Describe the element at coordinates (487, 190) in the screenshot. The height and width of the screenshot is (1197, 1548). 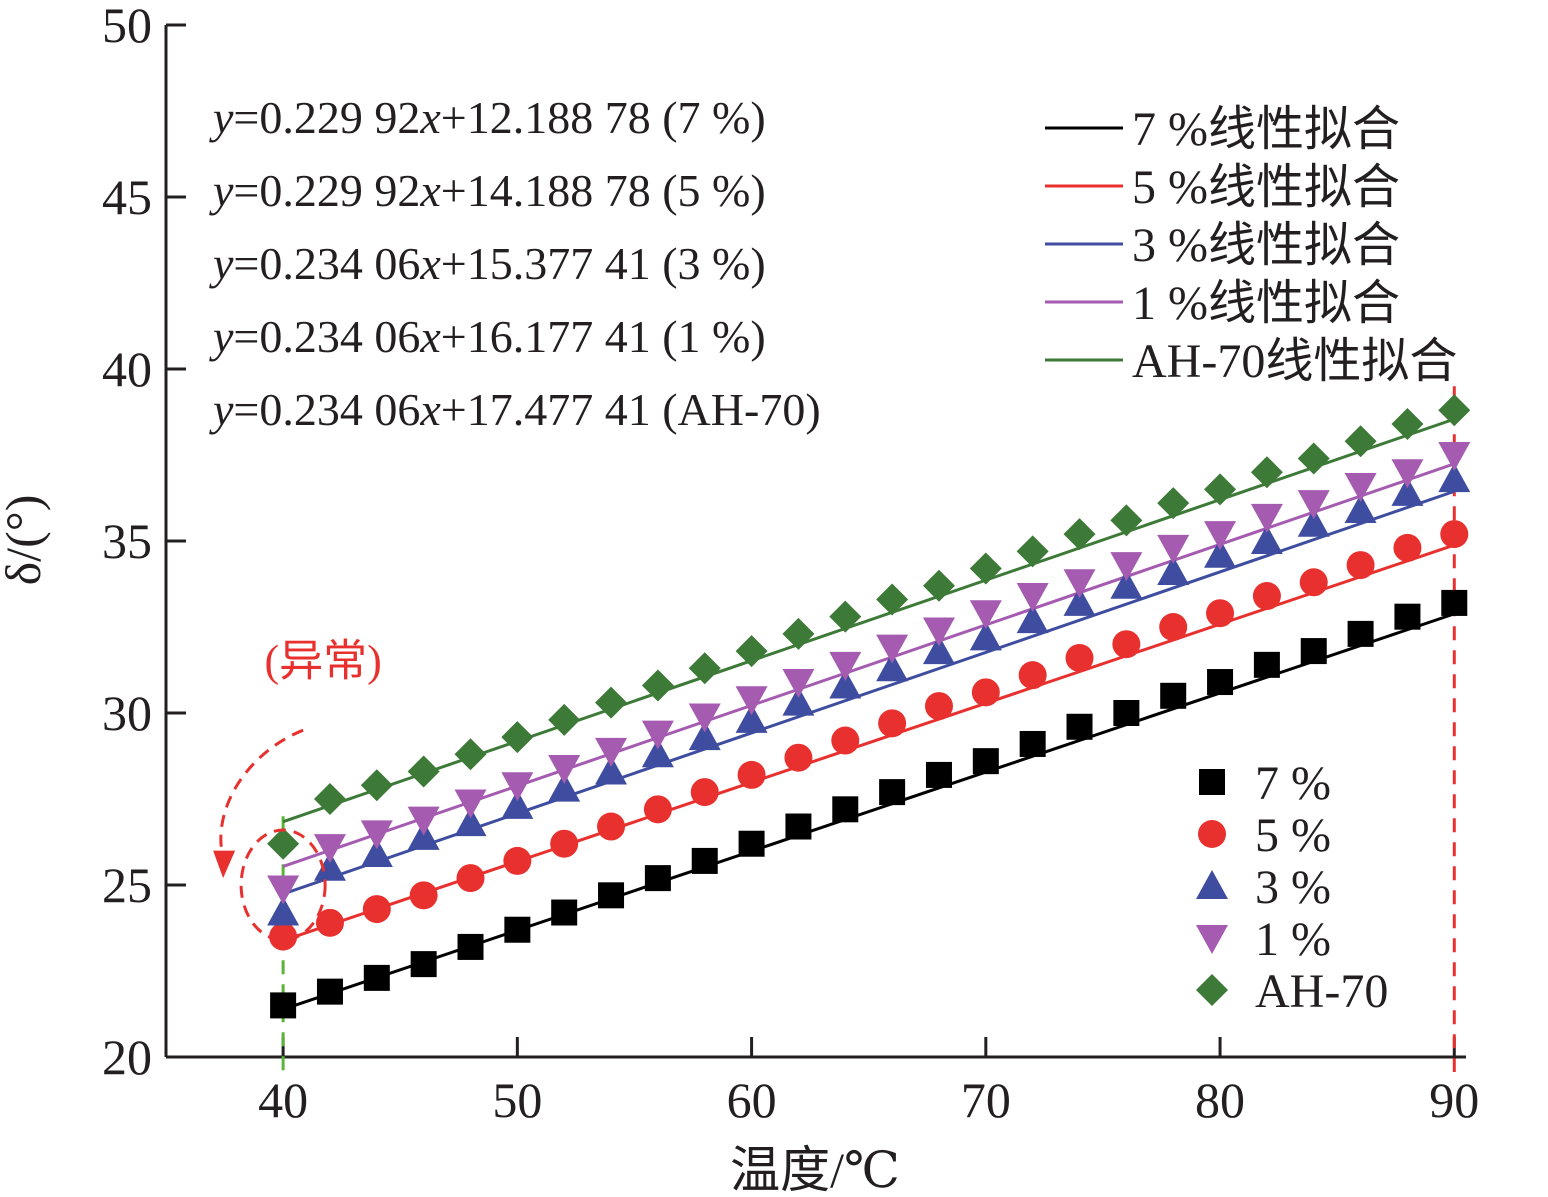
I see `fit-equation: y=0.229 92x+14.188 78 (5 %)` at that location.